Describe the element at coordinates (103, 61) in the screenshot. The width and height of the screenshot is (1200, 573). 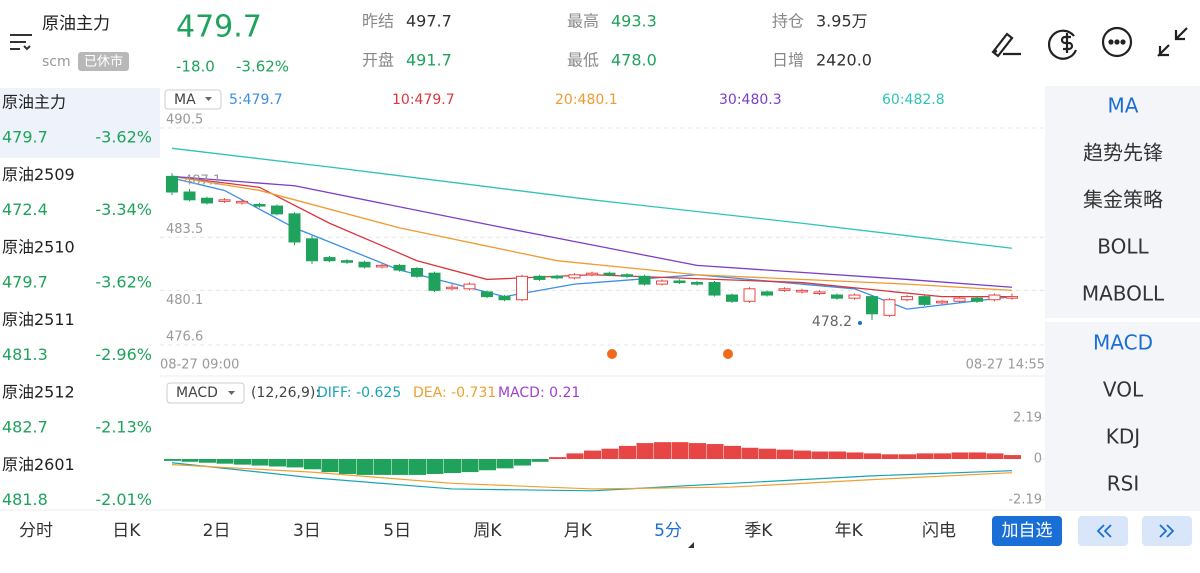
I see `status-badge` at that location.